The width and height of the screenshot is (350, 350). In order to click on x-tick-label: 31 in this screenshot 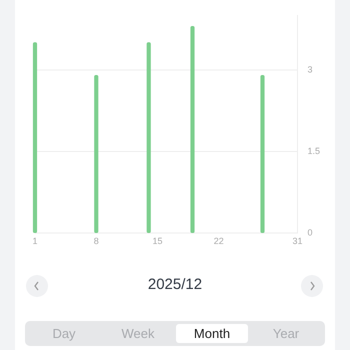, I will do `click(297, 241)`.